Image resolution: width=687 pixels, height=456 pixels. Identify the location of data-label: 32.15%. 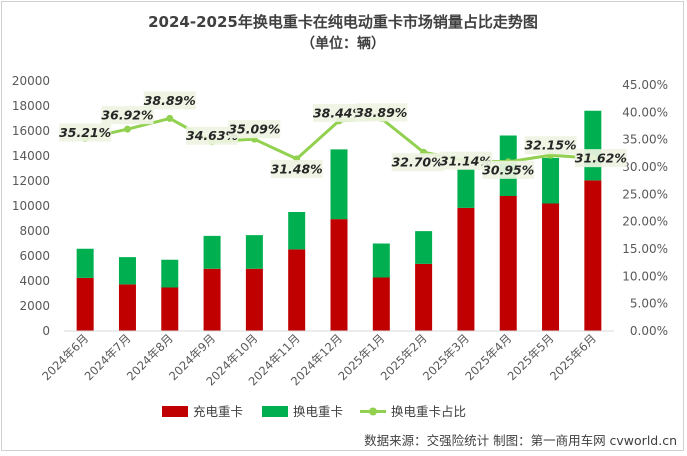
(550, 145).